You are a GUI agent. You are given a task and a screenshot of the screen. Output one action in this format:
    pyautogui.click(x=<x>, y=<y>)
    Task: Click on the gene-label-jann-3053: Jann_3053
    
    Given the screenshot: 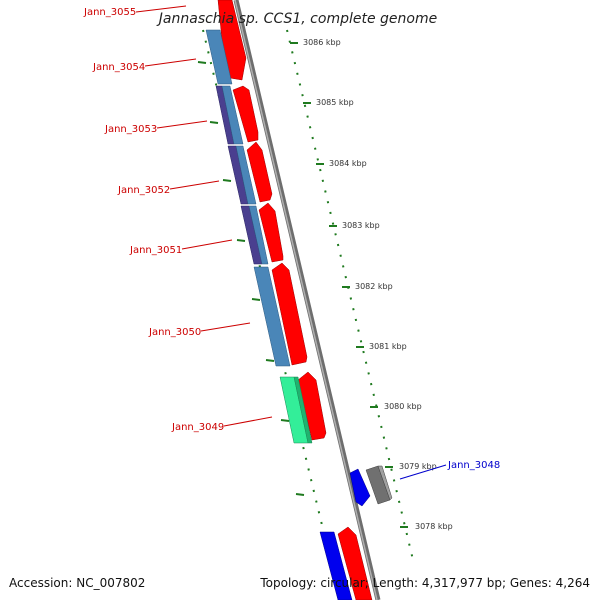 What is the action you would take?
    pyautogui.click(x=130, y=129)
    